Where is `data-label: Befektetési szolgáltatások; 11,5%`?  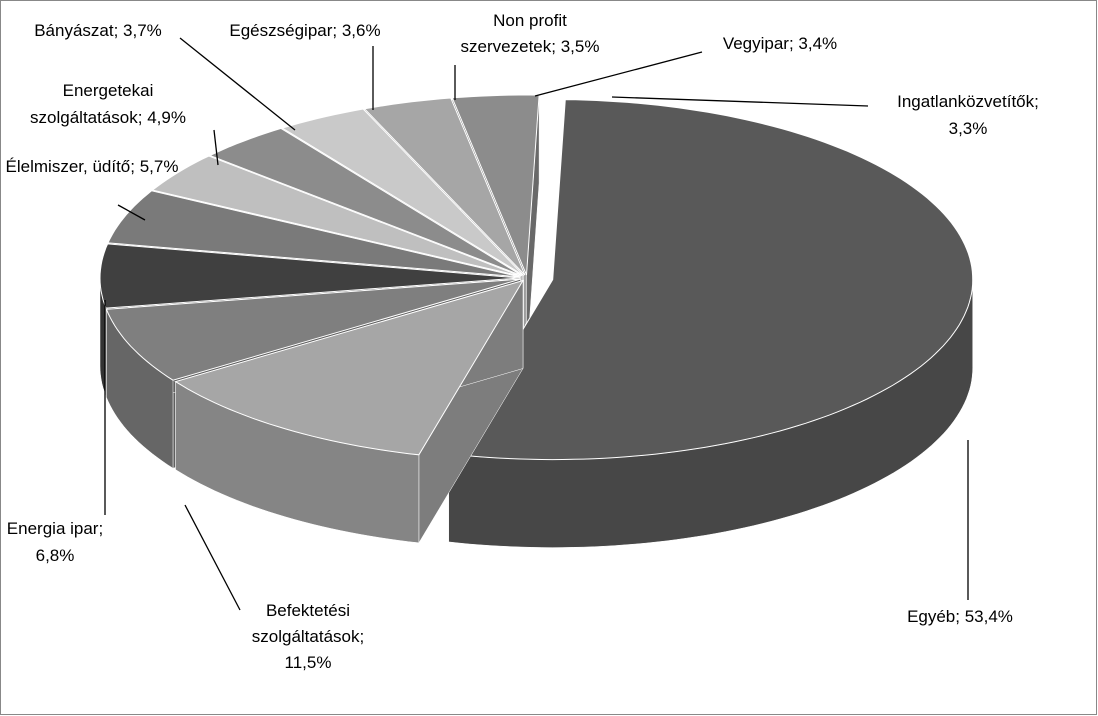
data-label: Befektetési szolgáltatások; 11,5% is located at coordinates (308, 636).